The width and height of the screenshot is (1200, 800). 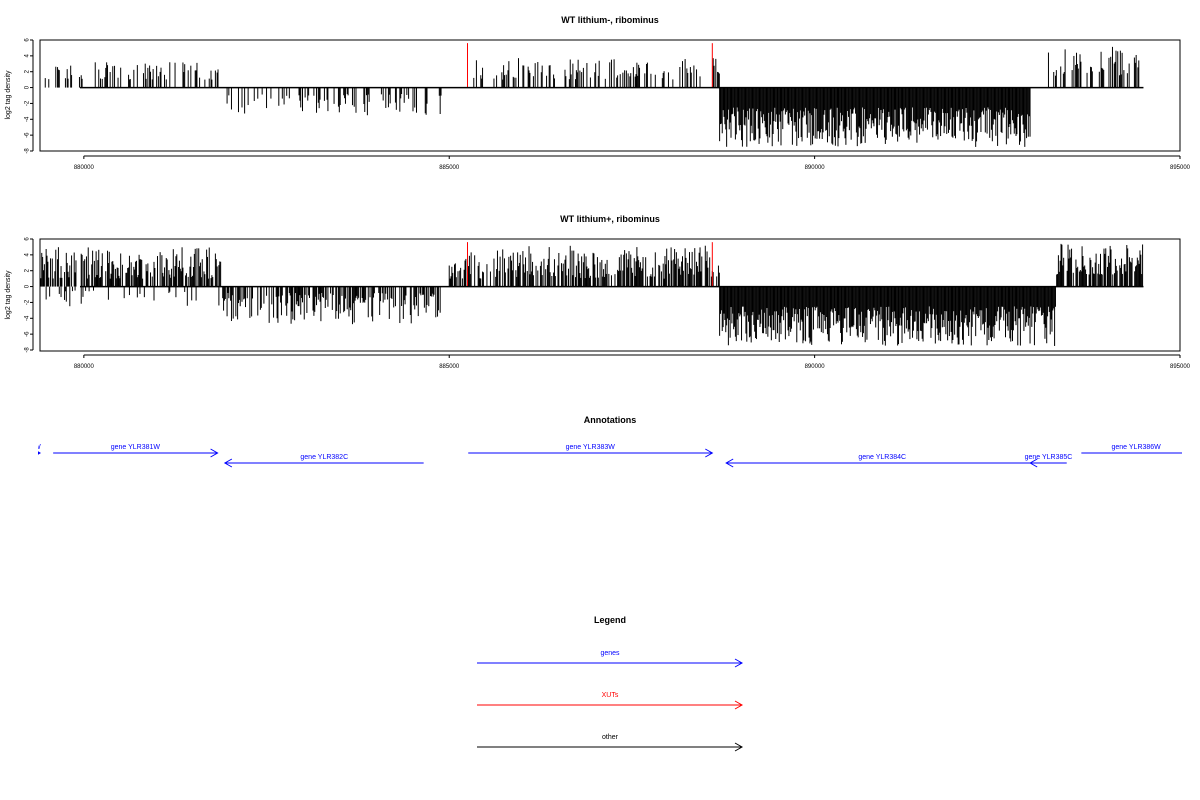 I want to click on legend-label: XUTs, so click(x=610, y=695).